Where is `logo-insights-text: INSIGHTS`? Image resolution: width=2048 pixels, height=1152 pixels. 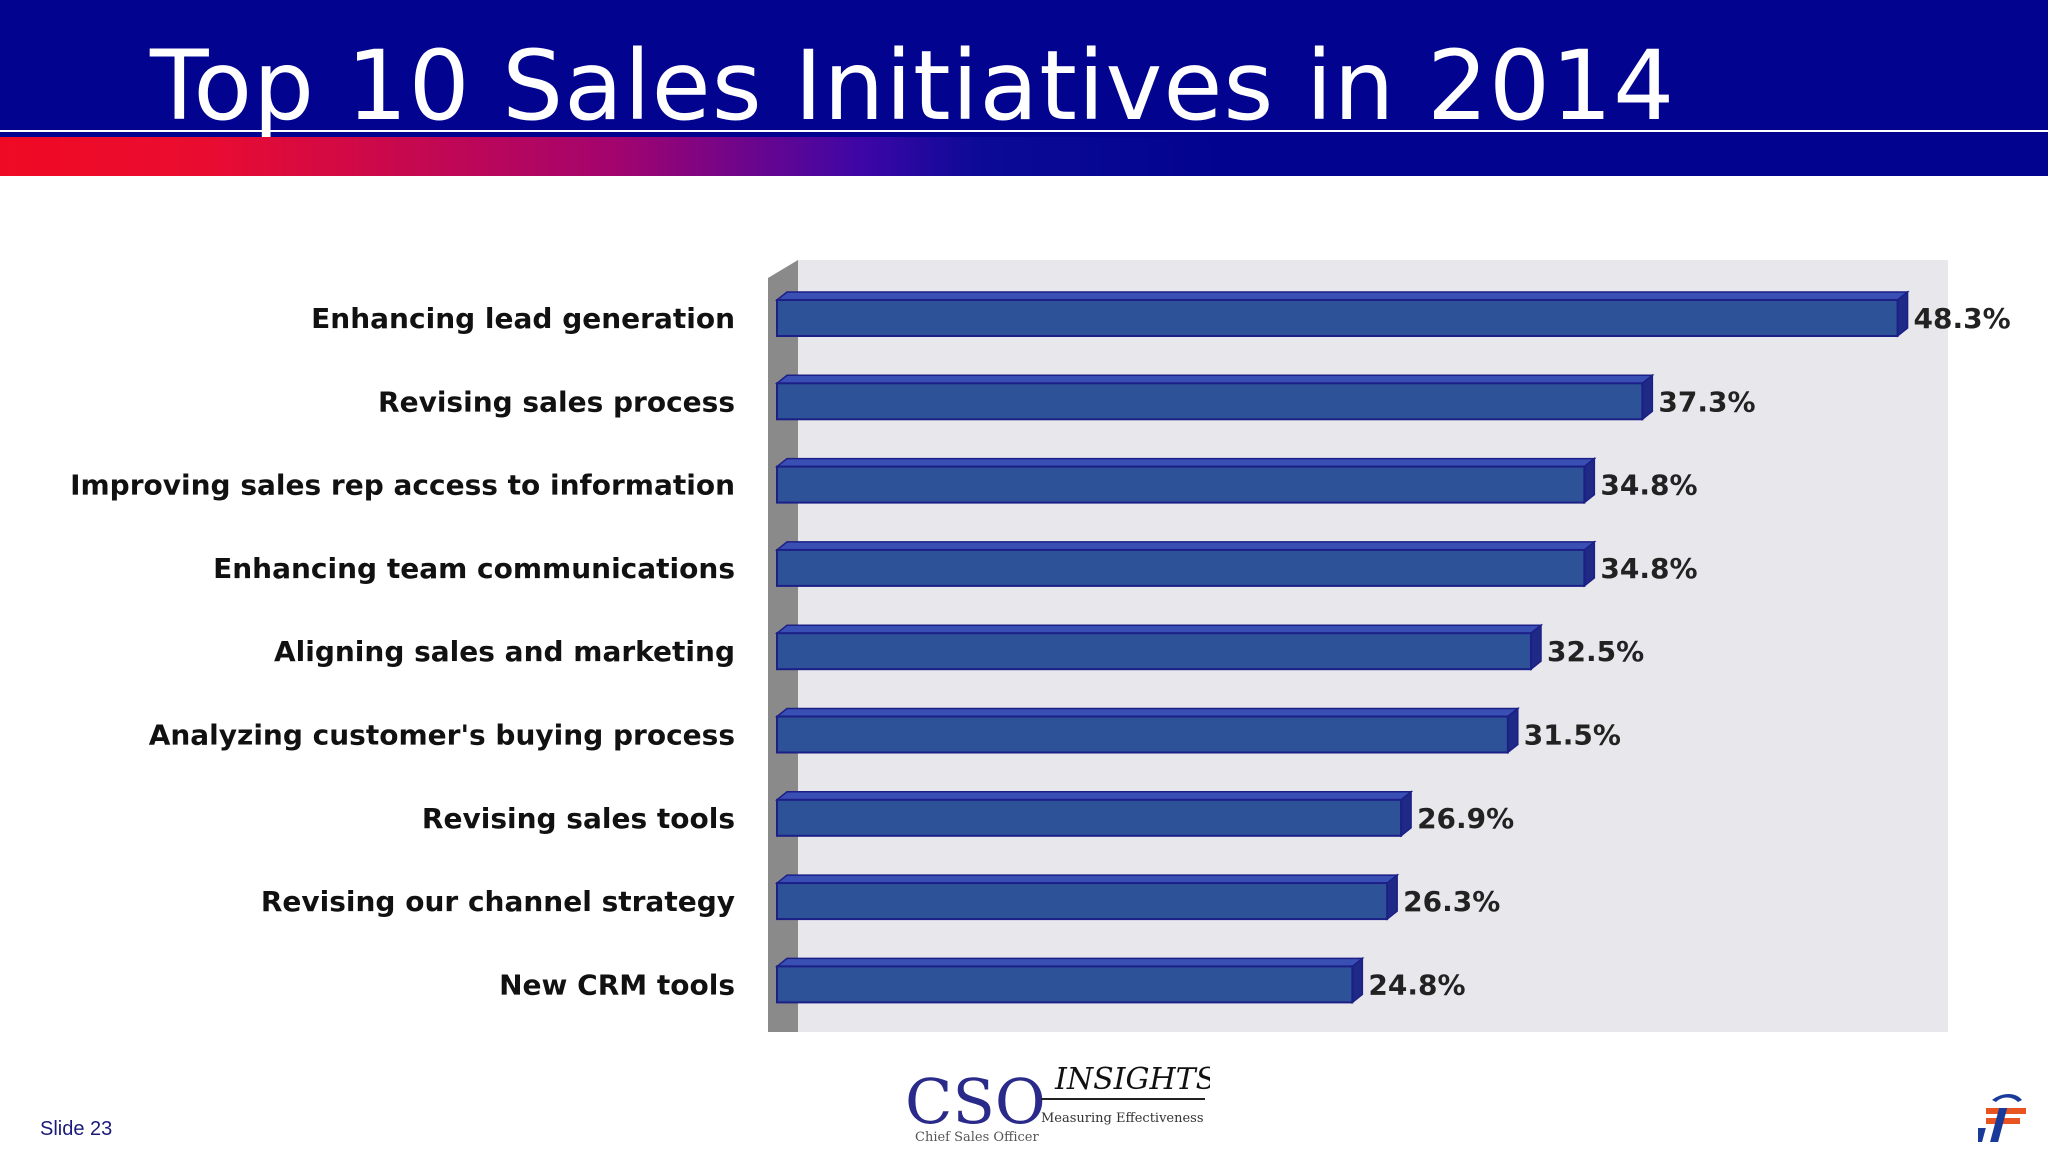 logo-insights-text: INSIGHTS is located at coordinates (1132, 1079).